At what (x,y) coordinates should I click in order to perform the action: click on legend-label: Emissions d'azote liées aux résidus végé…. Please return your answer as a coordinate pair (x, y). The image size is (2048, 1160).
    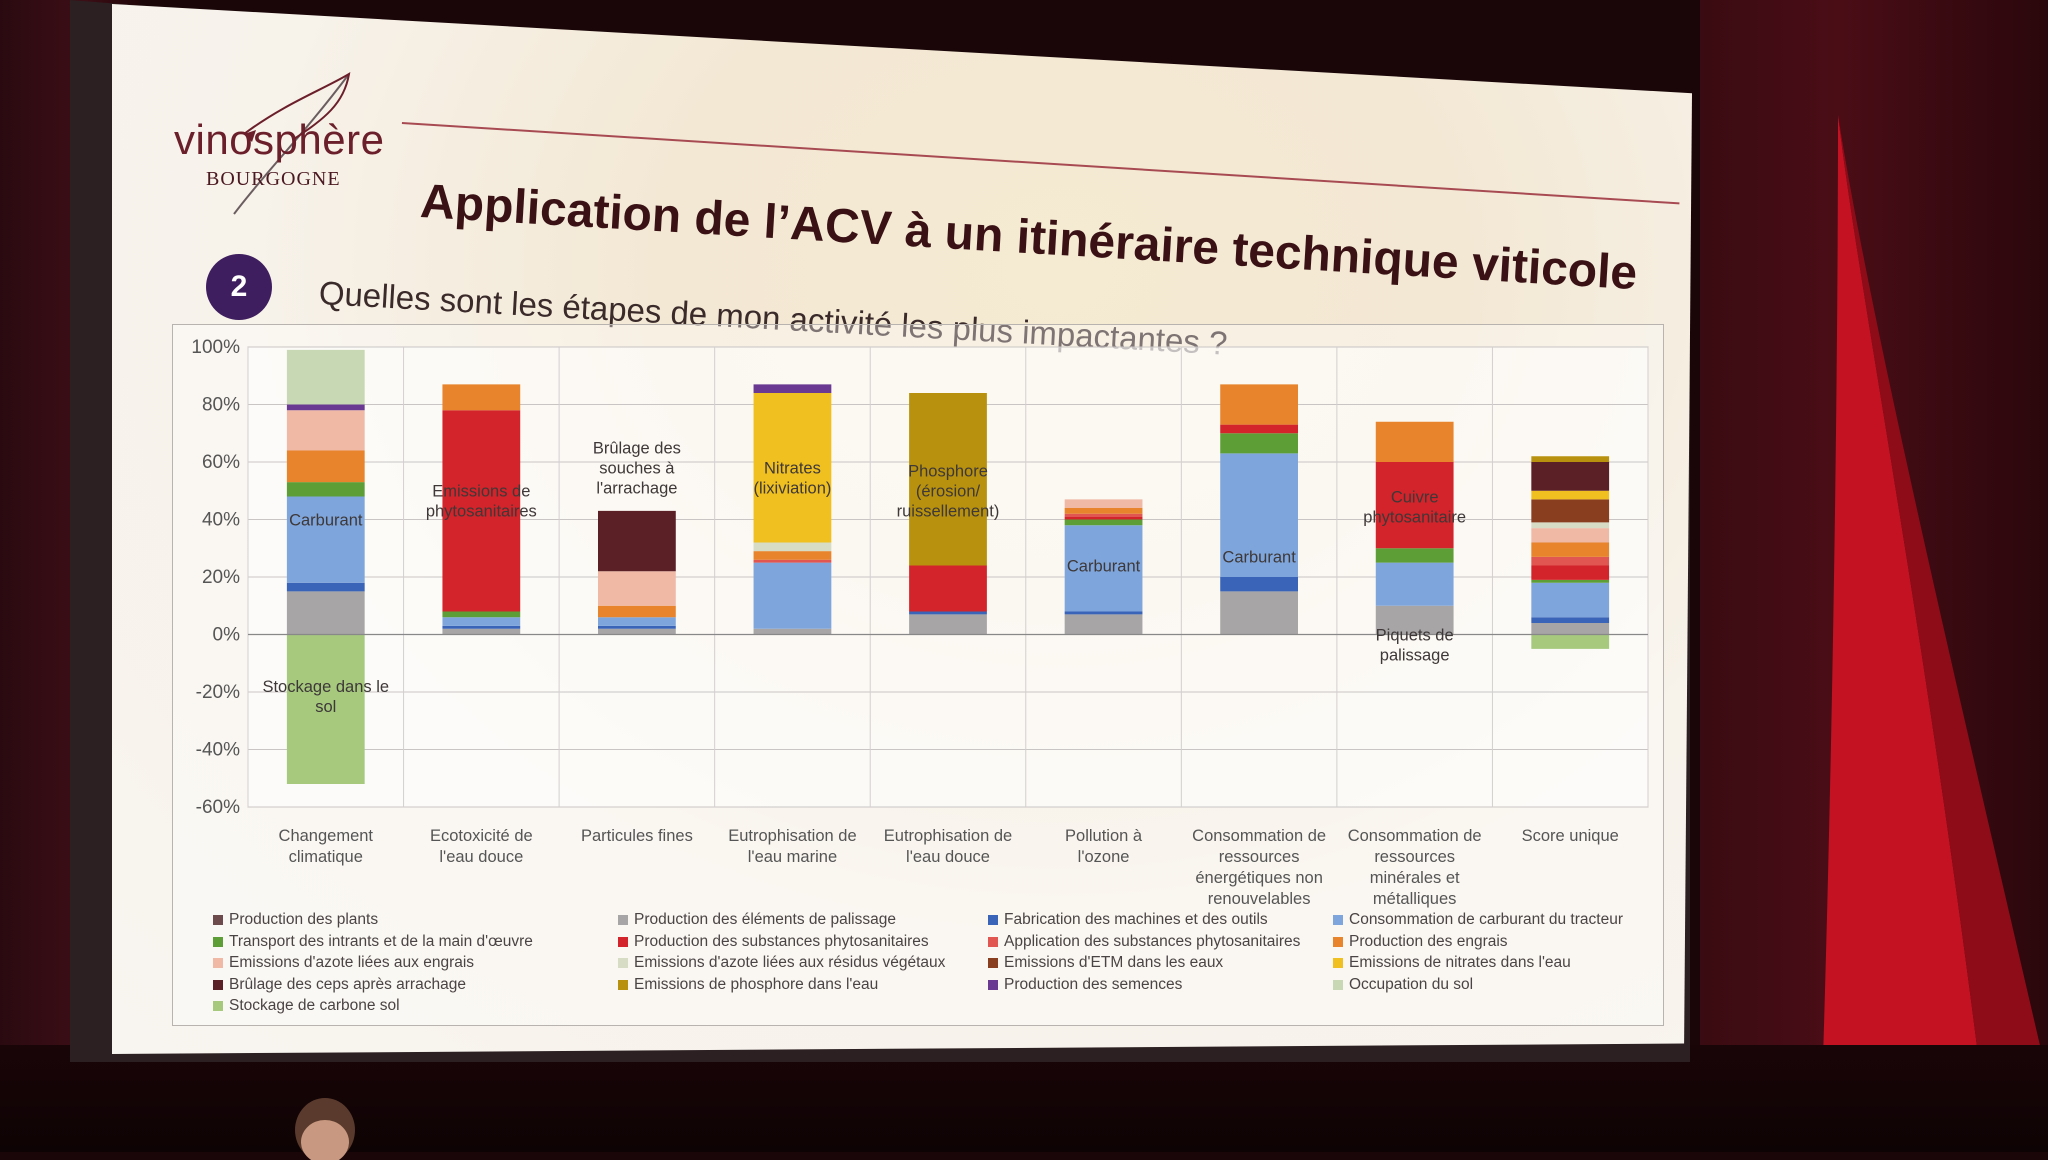
    Looking at the image, I should click on (790, 962).